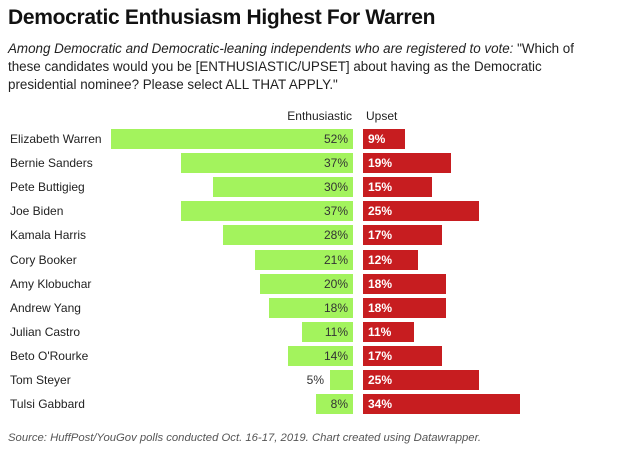 The width and height of the screenshot is (617, 451). What do you see at coordinates (56, 139) in the screenshot?
I see `row-label: Elizabeth Warren` at bounding box center [56, 139].